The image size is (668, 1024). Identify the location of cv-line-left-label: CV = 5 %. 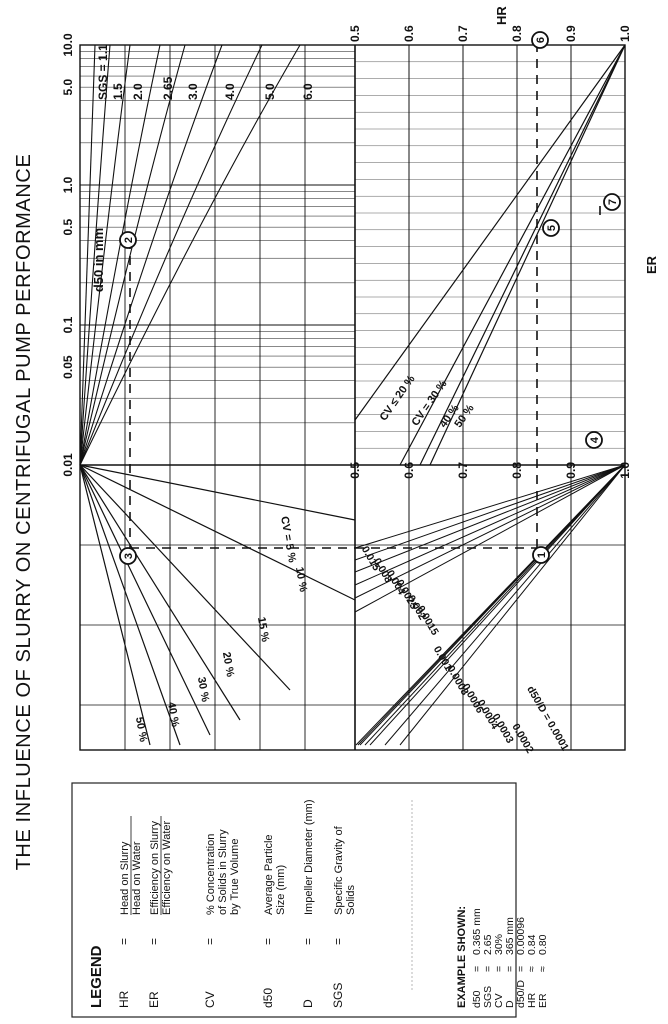
(288, 539).